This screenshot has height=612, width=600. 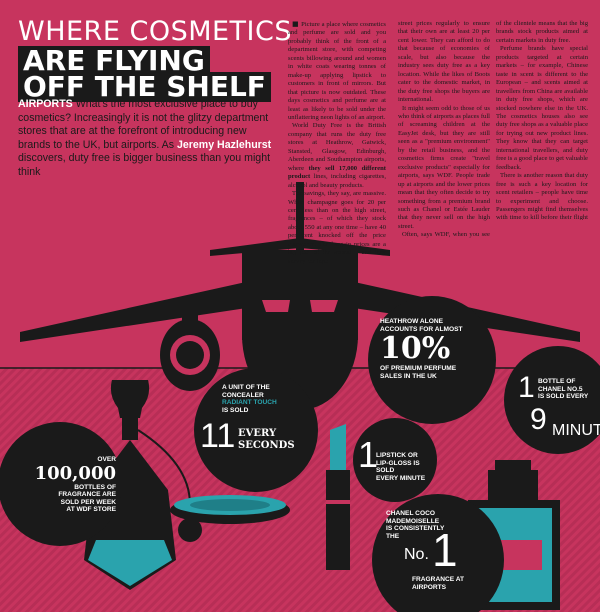 I want to click on coco-line-1: CHANEL COCO, so click(x=410, y=513).